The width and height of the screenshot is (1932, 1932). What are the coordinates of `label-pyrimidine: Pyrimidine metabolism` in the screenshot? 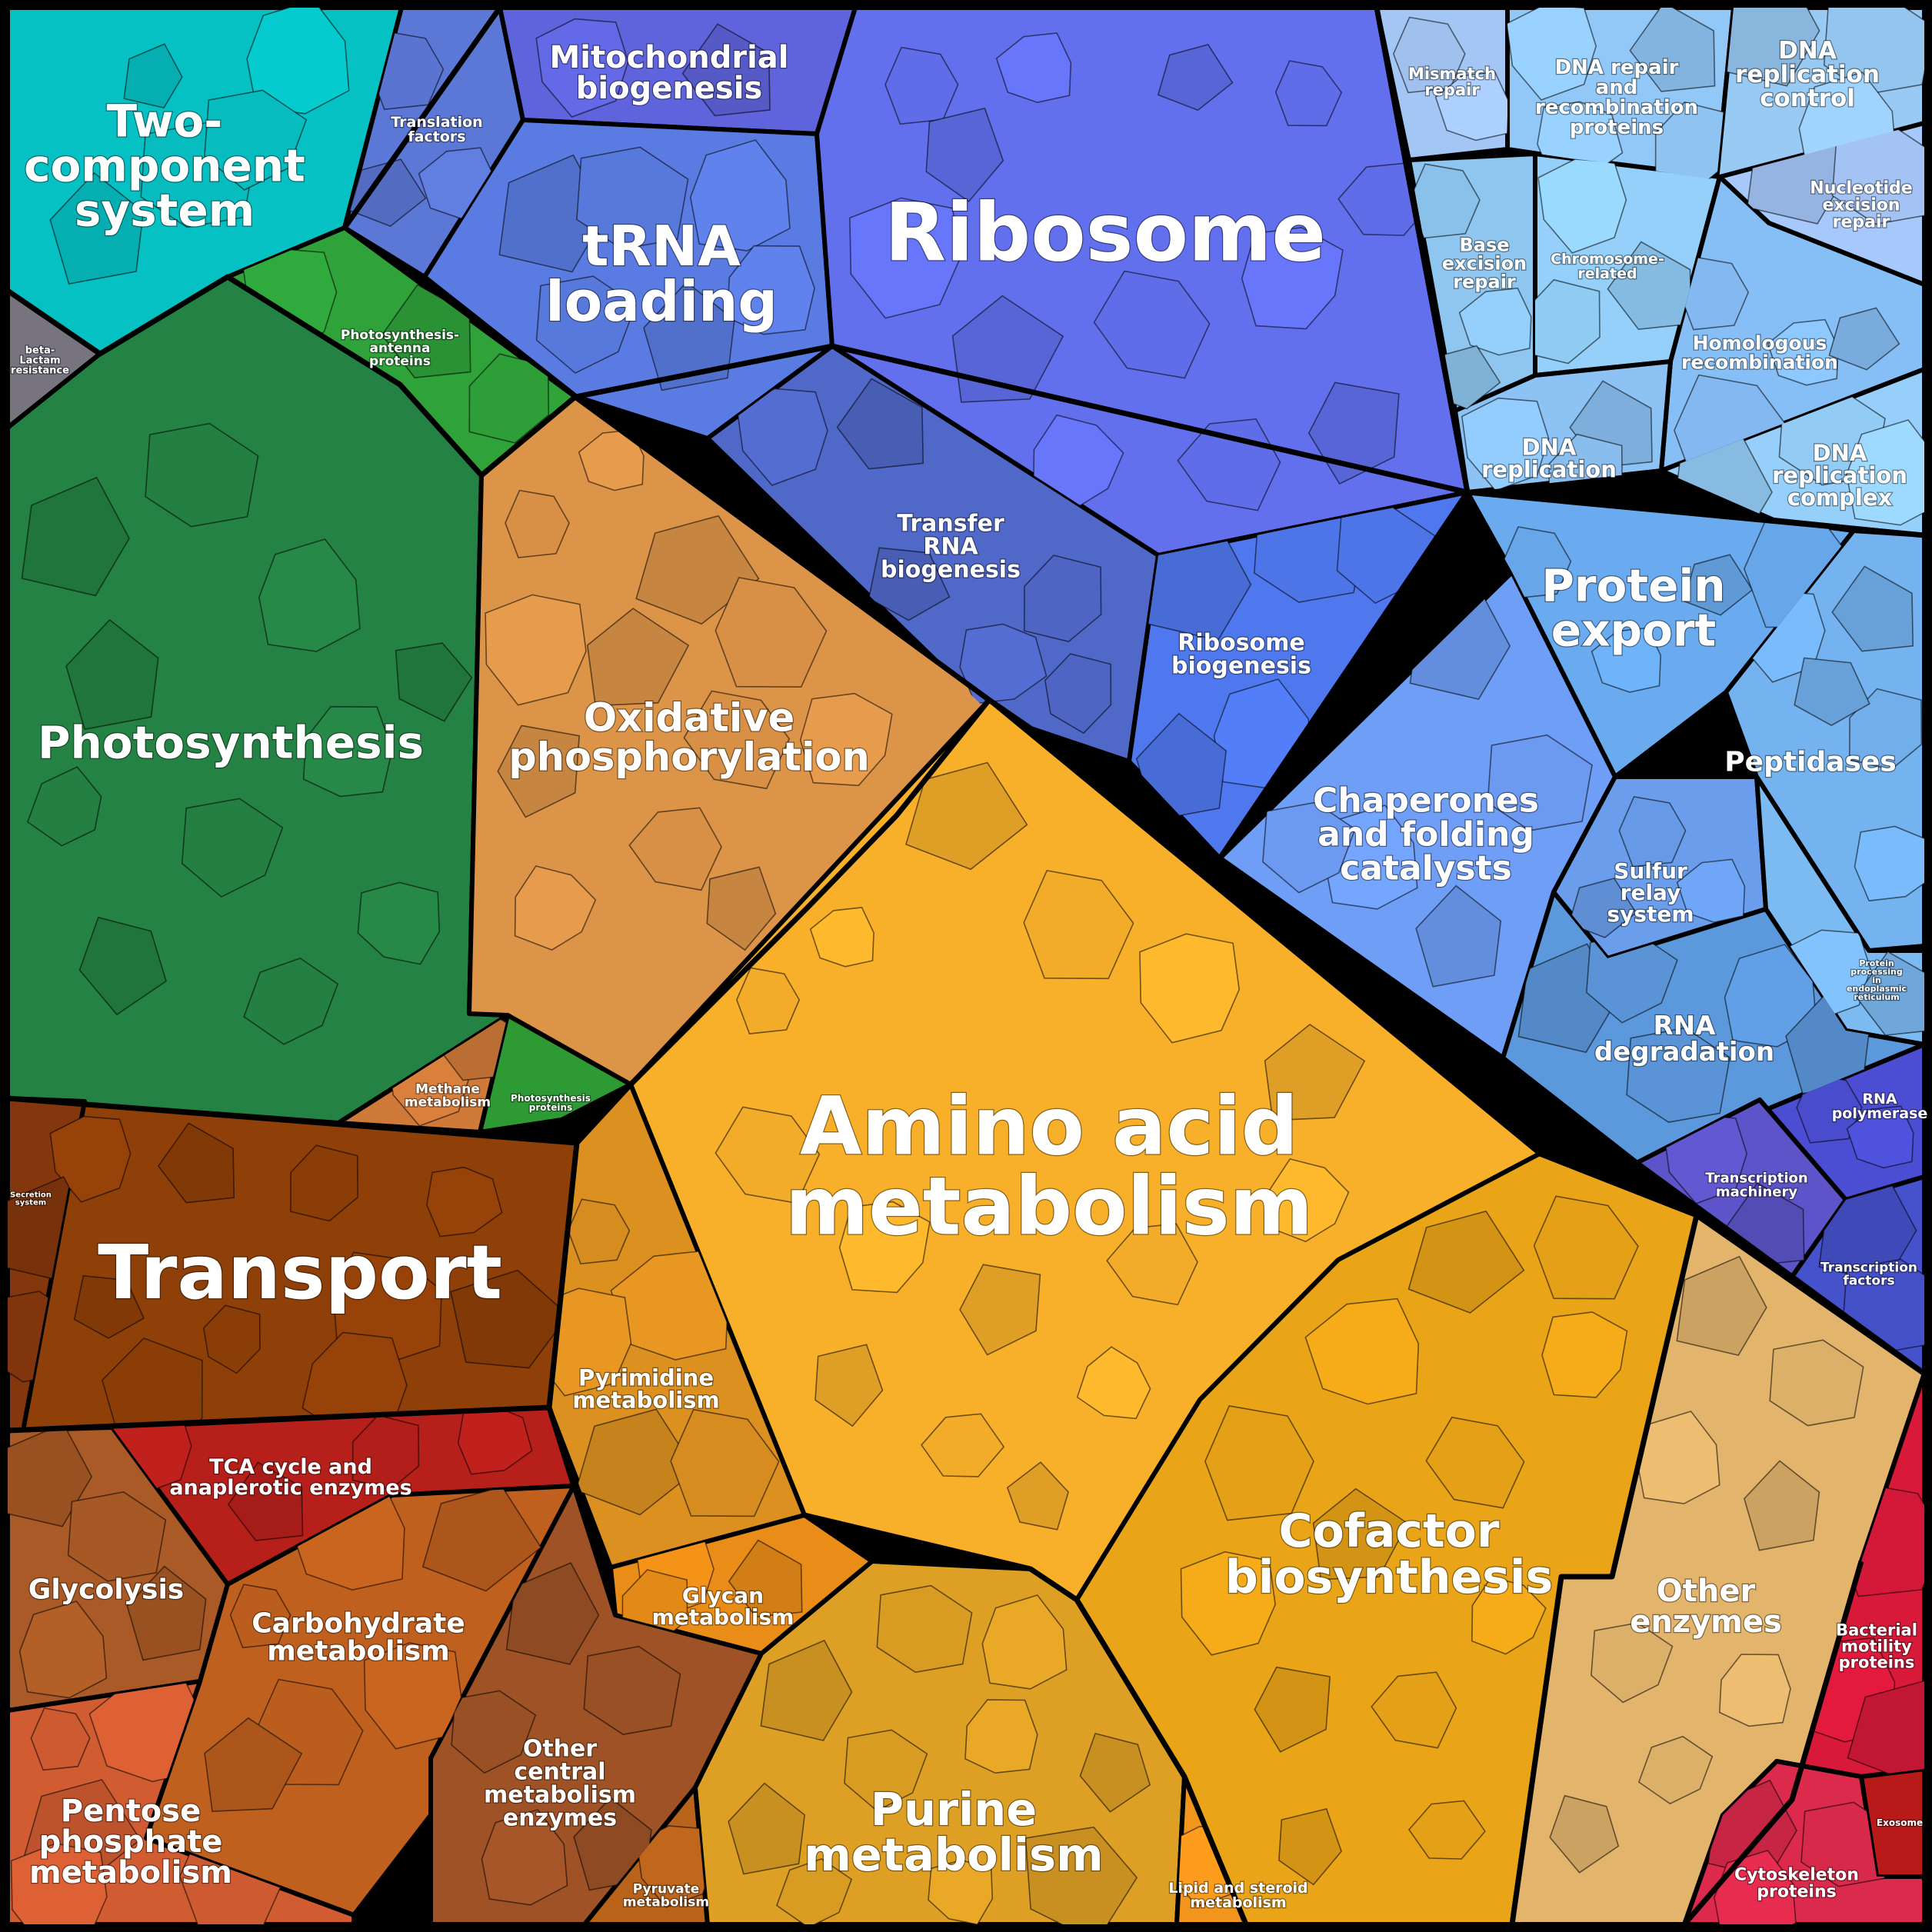 It's located at (645, 1389).